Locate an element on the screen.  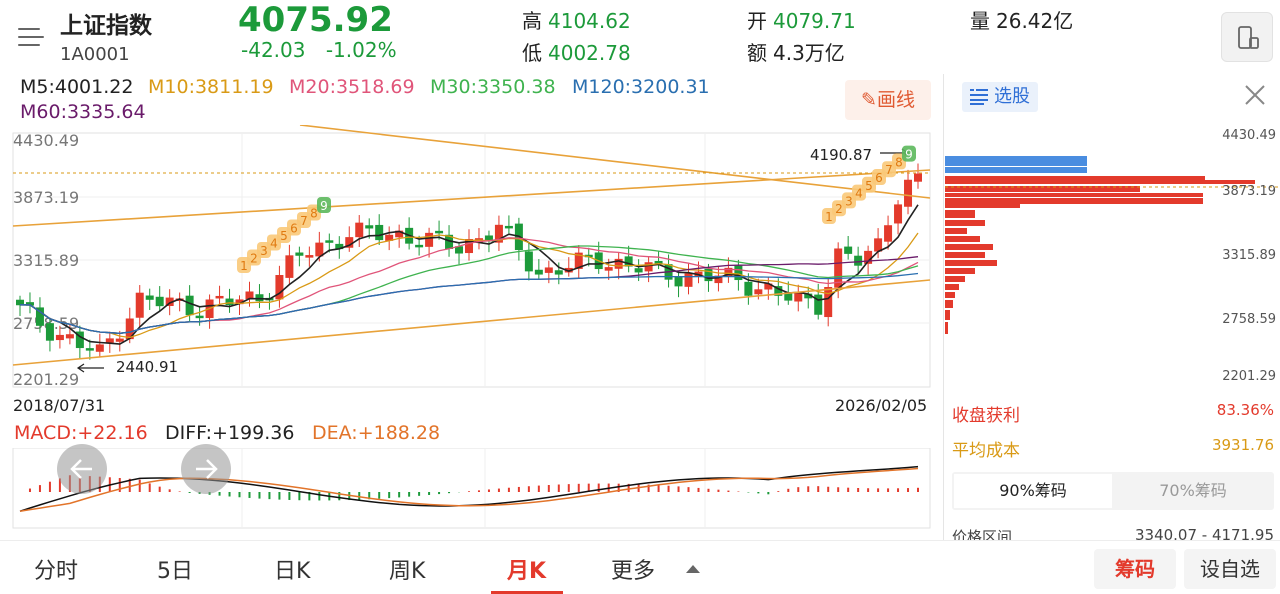
list-icon is located at coordinates (979, 97).